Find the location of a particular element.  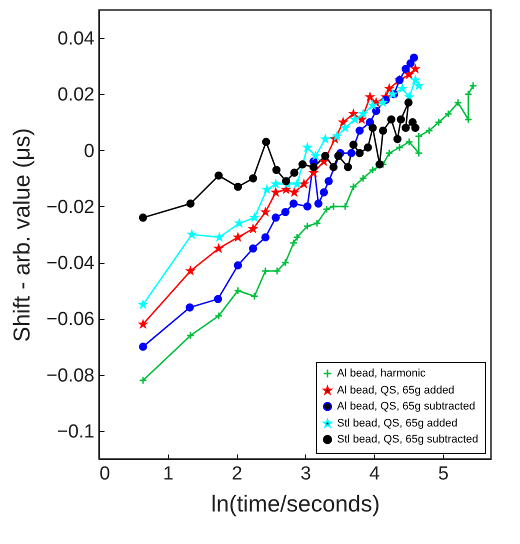

x-tick-label: 2 is located at coordinates (237, 474).